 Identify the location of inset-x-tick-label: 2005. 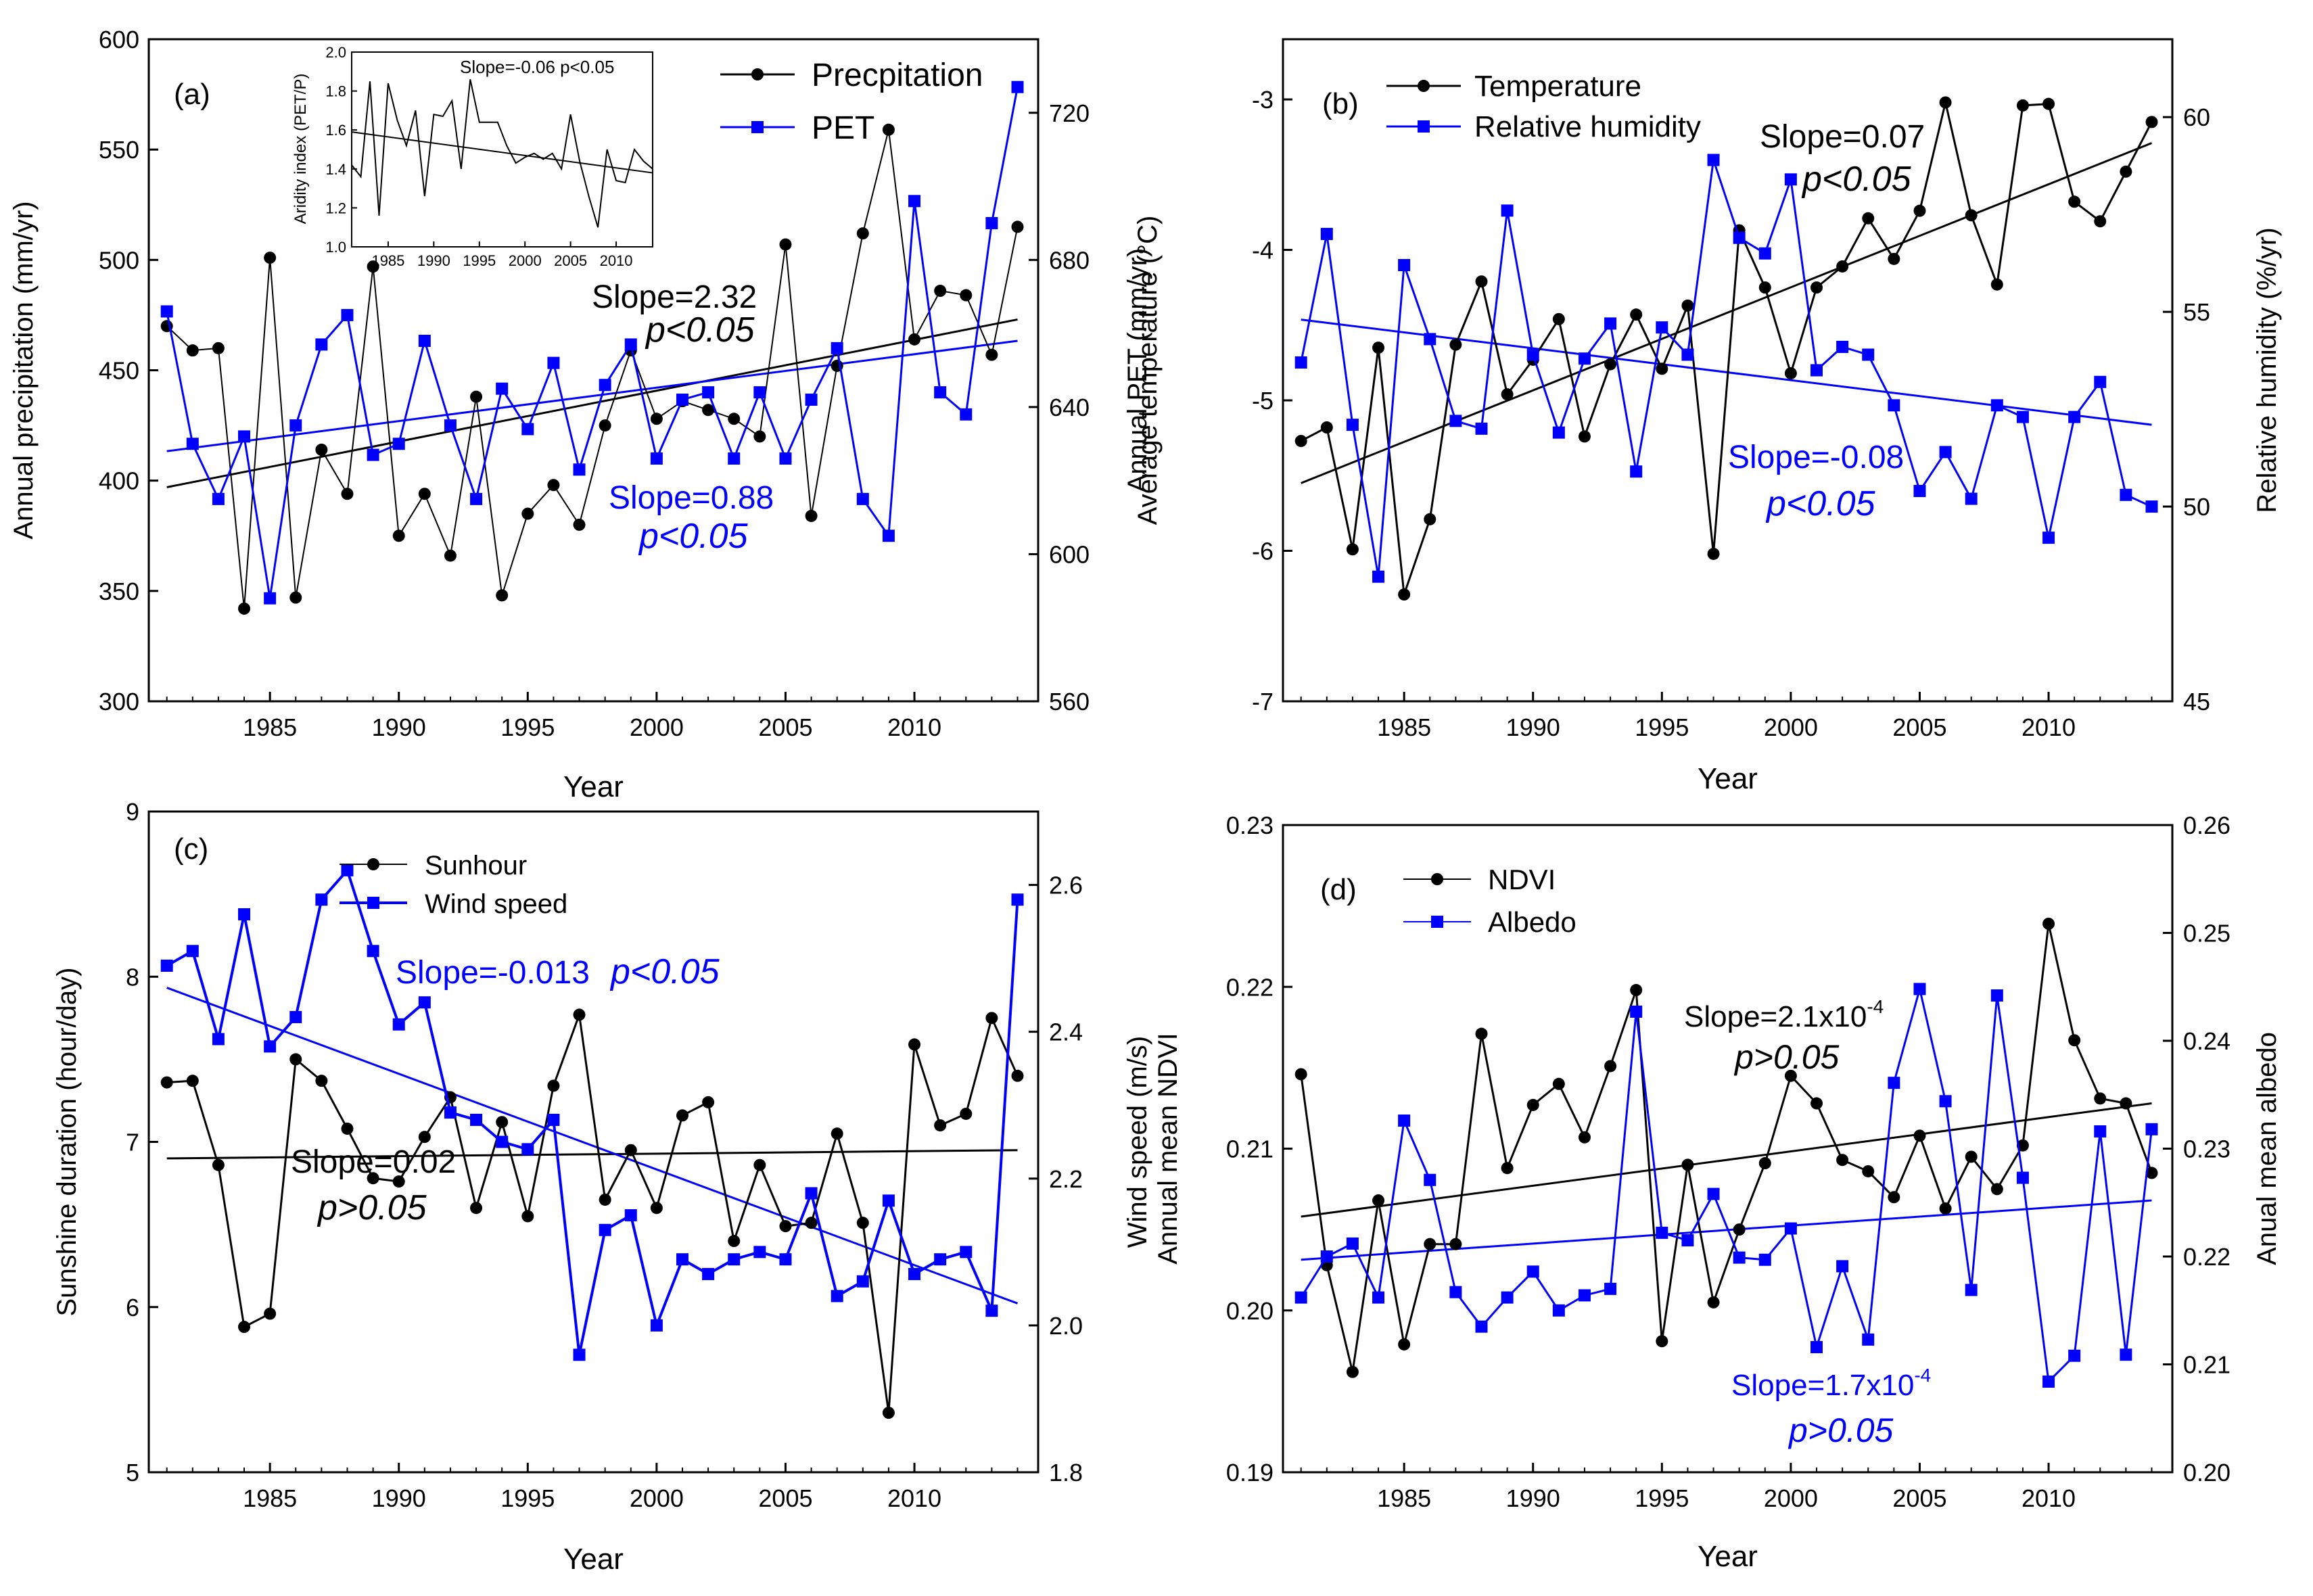
(570, 260).